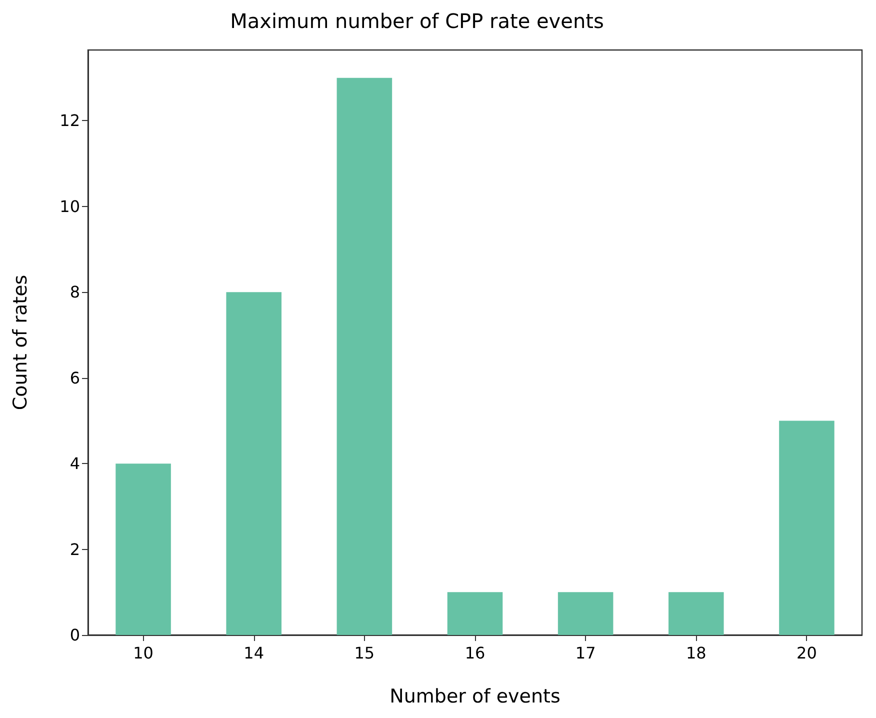 The image size is (876, 718). What do you see at coordinates (585, 653) in the screenshot?
I see `x-tick-label: 17` at bounding box center [585, 653].